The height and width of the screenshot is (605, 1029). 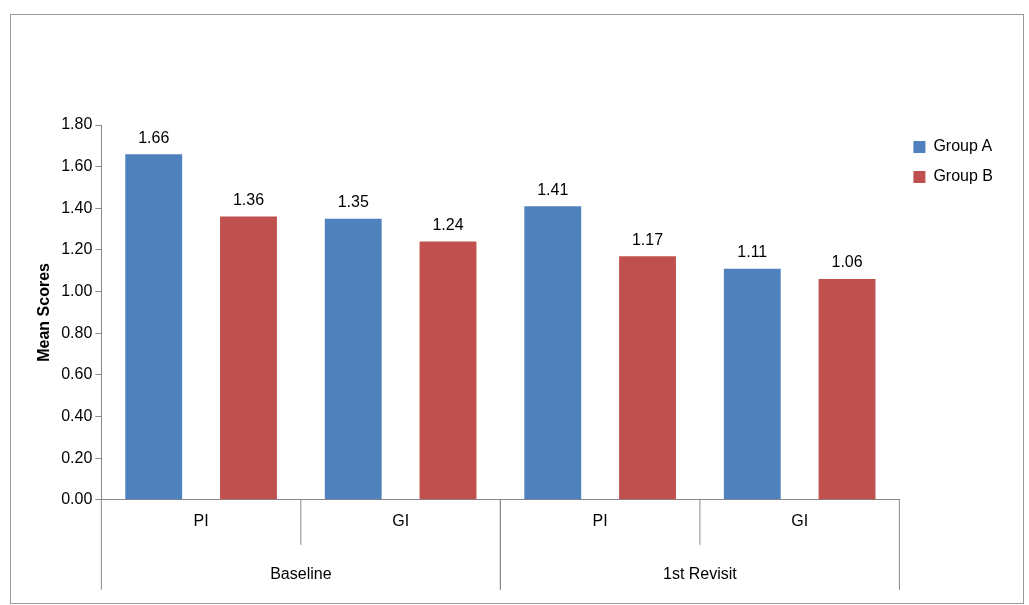 What do you see at coordinates (963, 146) in the screenshot?
I see `legend-label: Group A` at bounding box center [963, 146].